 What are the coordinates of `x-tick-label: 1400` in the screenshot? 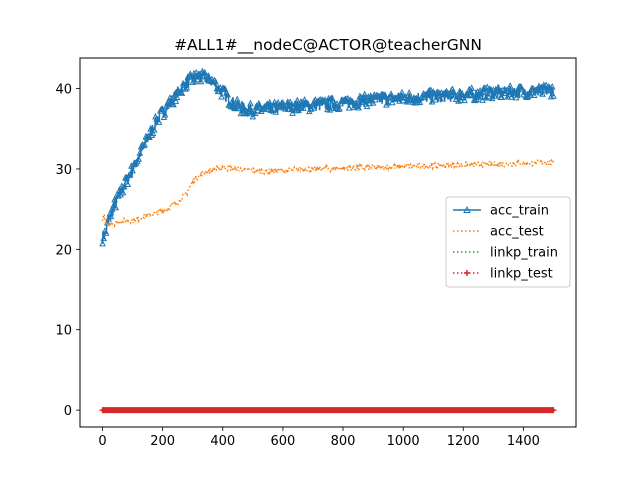 It's located at (523, 441).